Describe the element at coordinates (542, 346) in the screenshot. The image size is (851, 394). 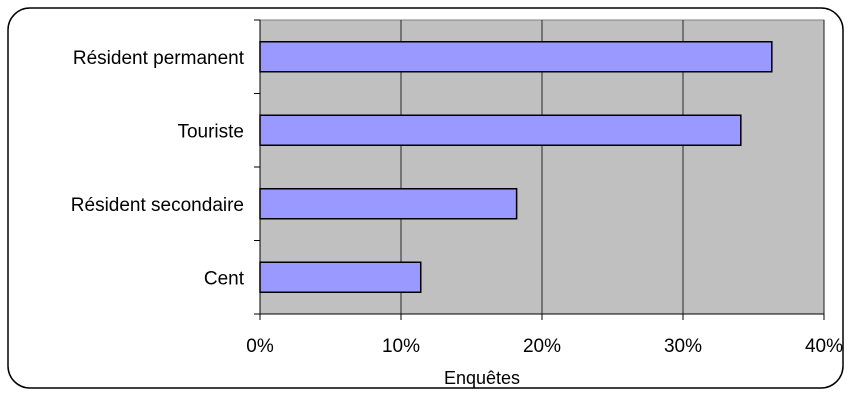
I see `x-tick-label-2: 20%` at that location.